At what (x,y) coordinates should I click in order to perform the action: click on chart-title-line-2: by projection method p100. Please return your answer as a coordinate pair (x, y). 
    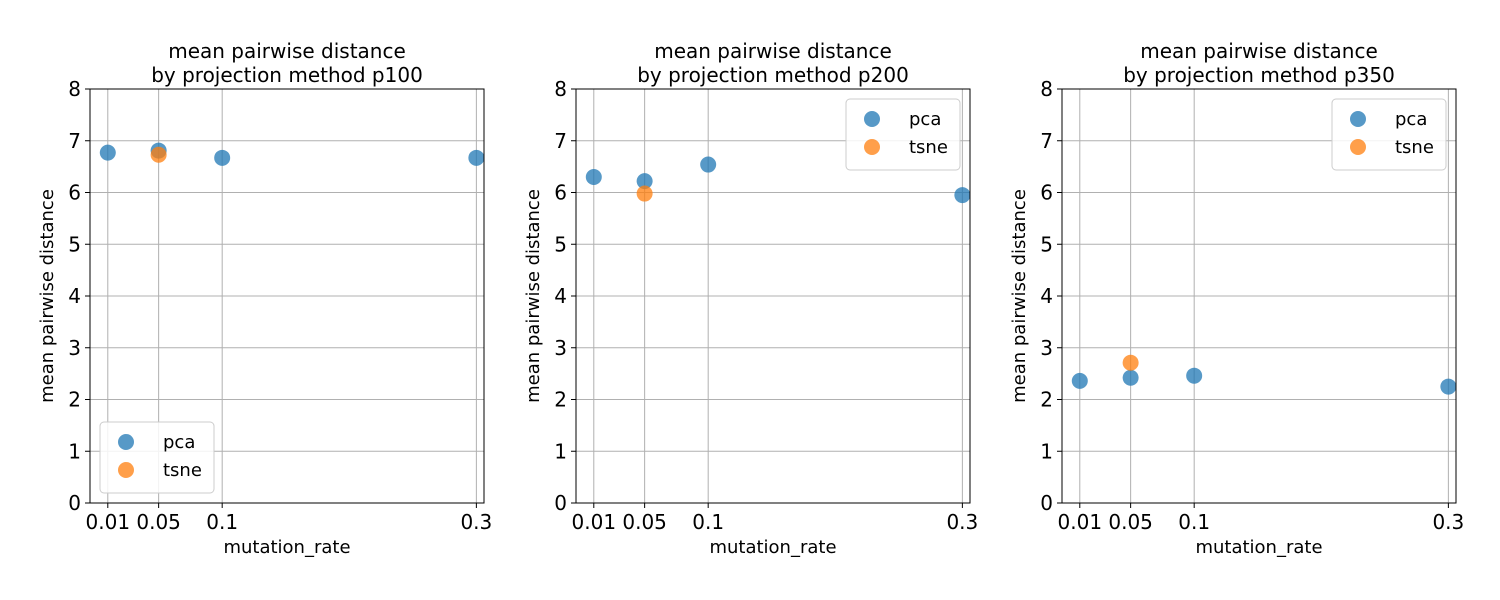
    Looking at the image, I should click on (287, 75).